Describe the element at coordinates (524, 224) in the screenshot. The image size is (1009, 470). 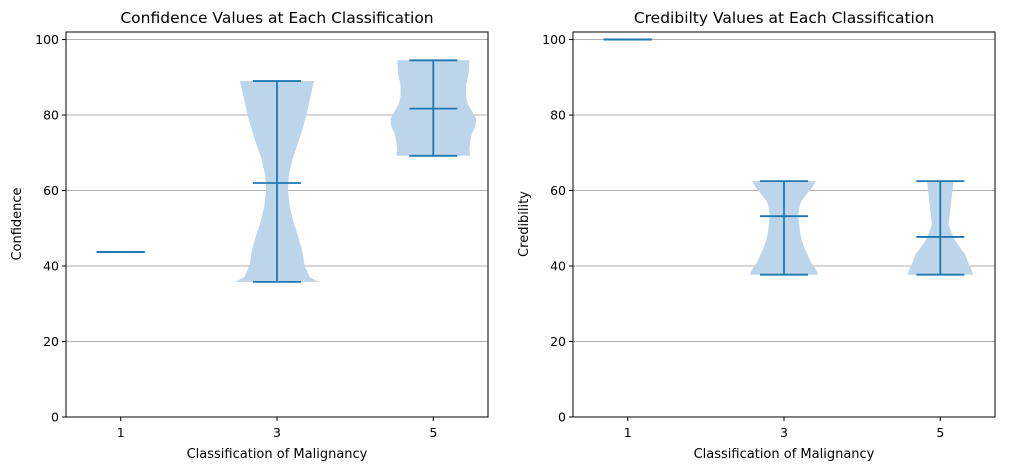
I see `y-axis-label: Credibility` at that location.